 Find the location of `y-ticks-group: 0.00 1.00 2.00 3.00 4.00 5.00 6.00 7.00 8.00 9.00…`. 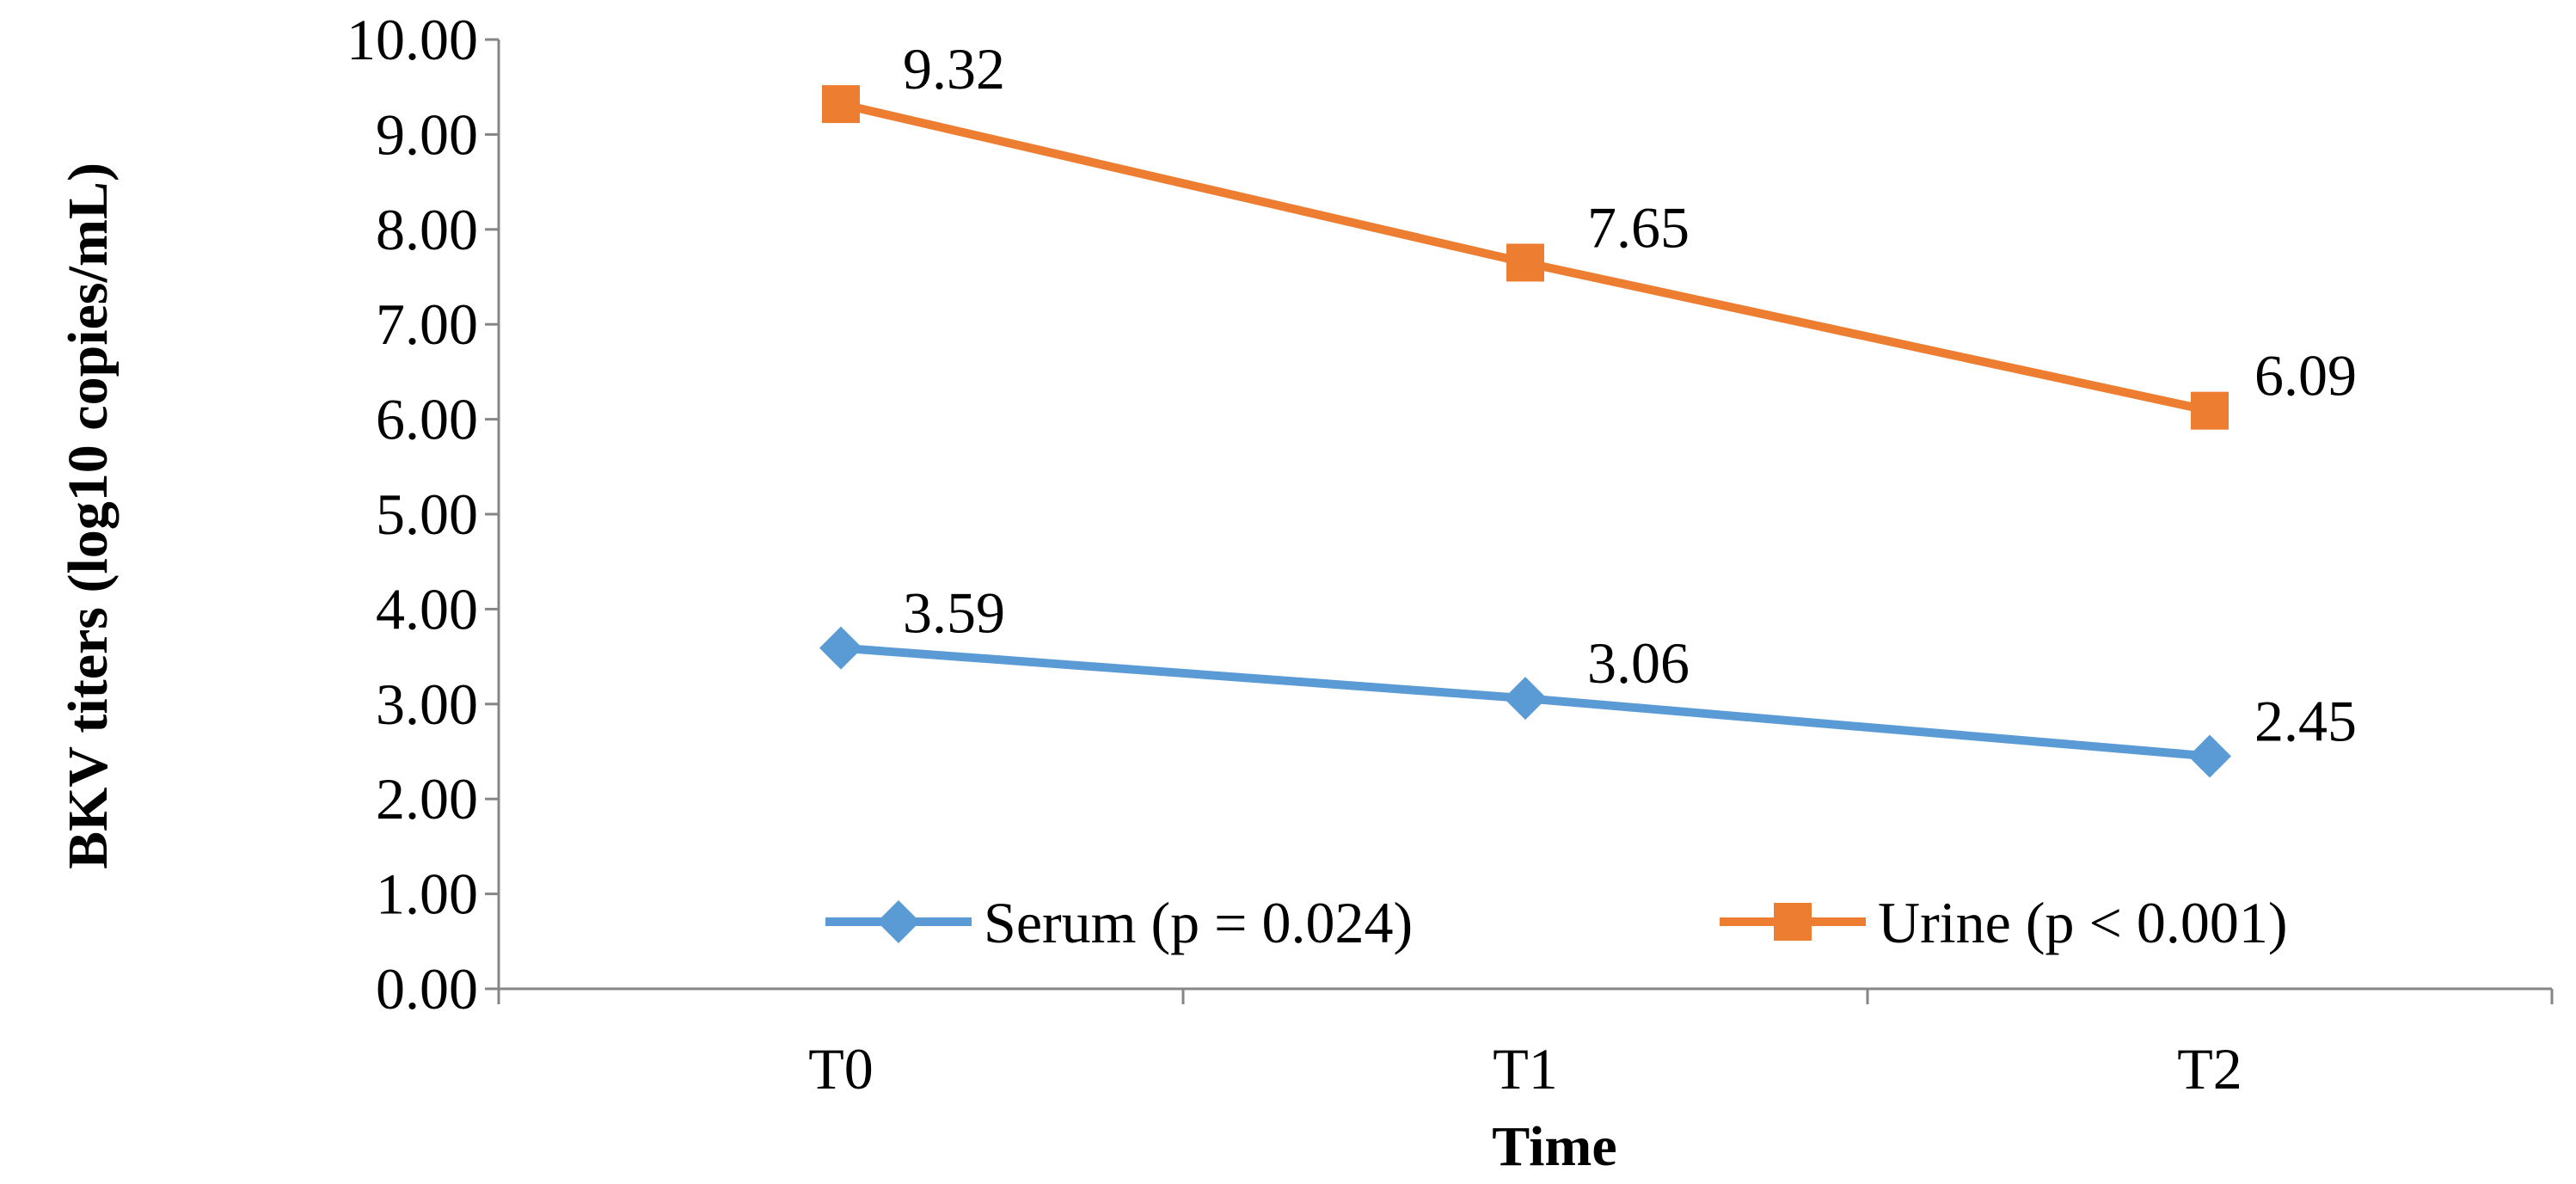

y-ticks-group: 0.00 1.00 2.00 3.00 4.00 5.00 6.00 7.00 8.00 9.00… is located at coordinates (423, 514).